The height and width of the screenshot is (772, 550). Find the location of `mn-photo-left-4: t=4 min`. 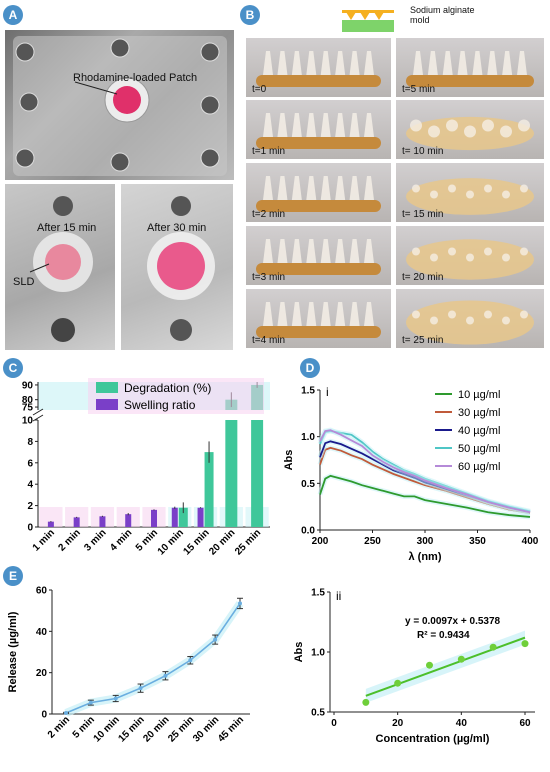

mn-photo-left-4: t=4 min is located at coordinates (318, 318).